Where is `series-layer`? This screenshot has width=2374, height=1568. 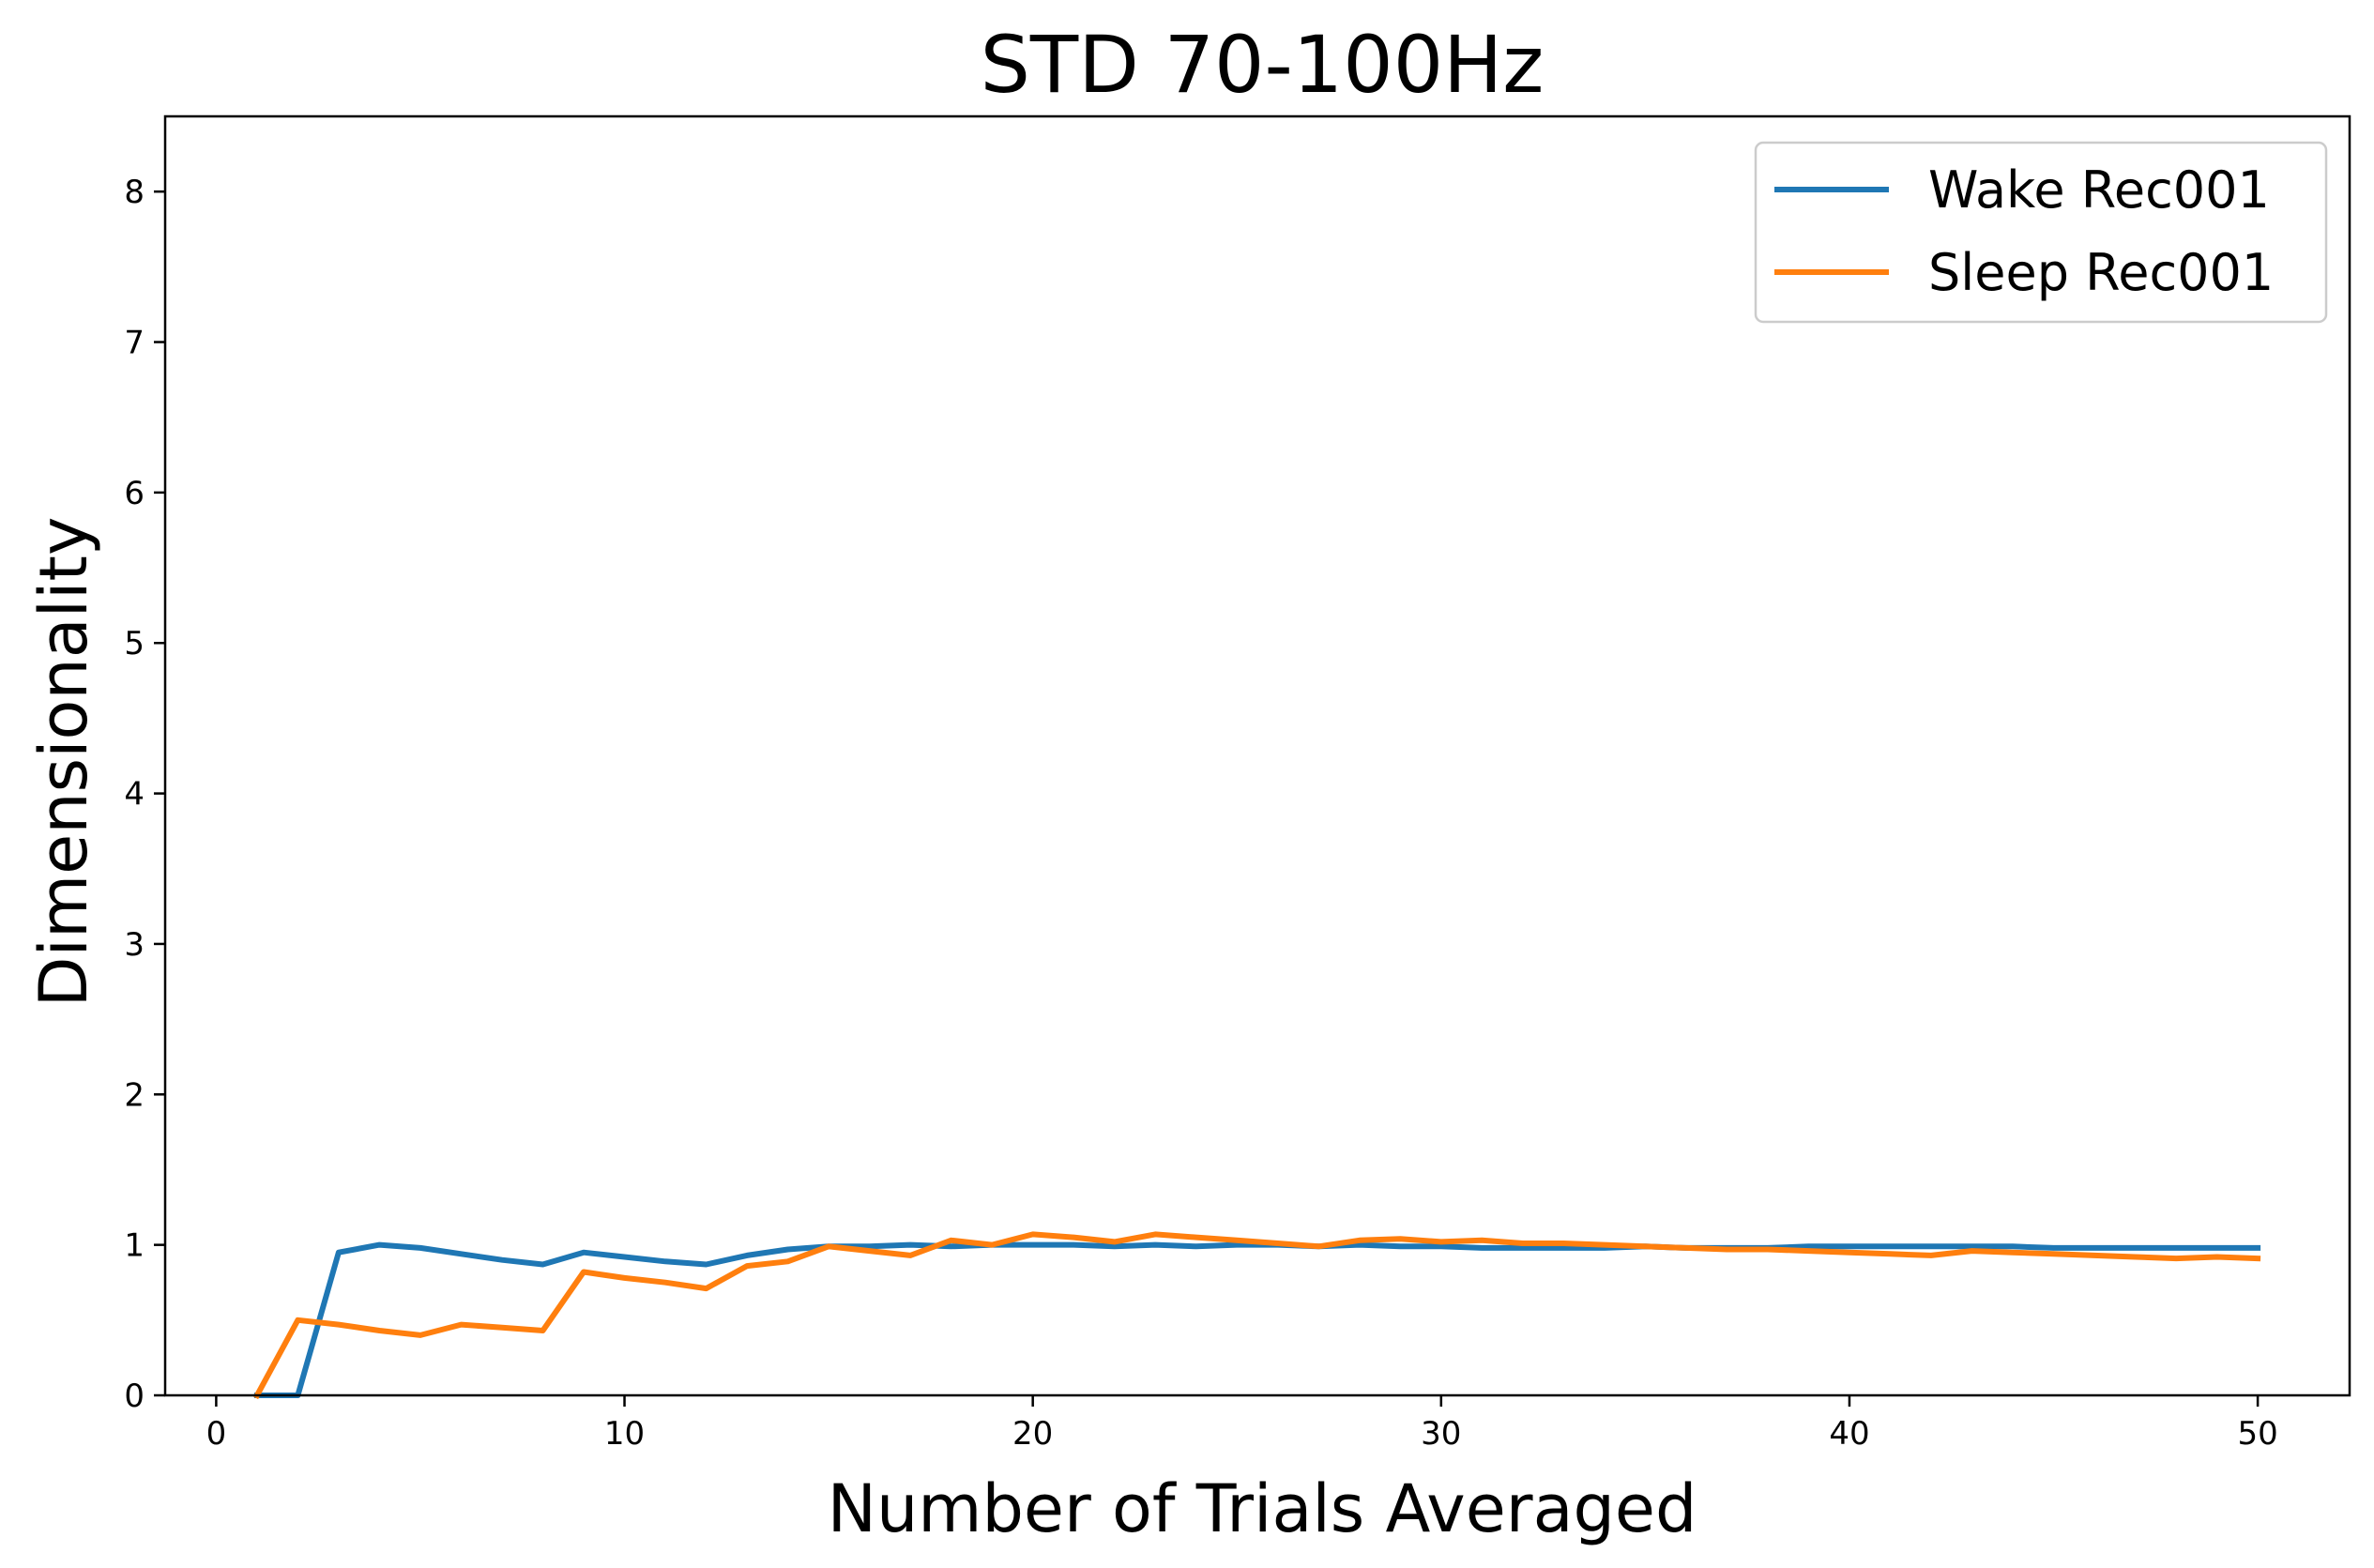
series-layer is located at coordinates (1257, 1315).